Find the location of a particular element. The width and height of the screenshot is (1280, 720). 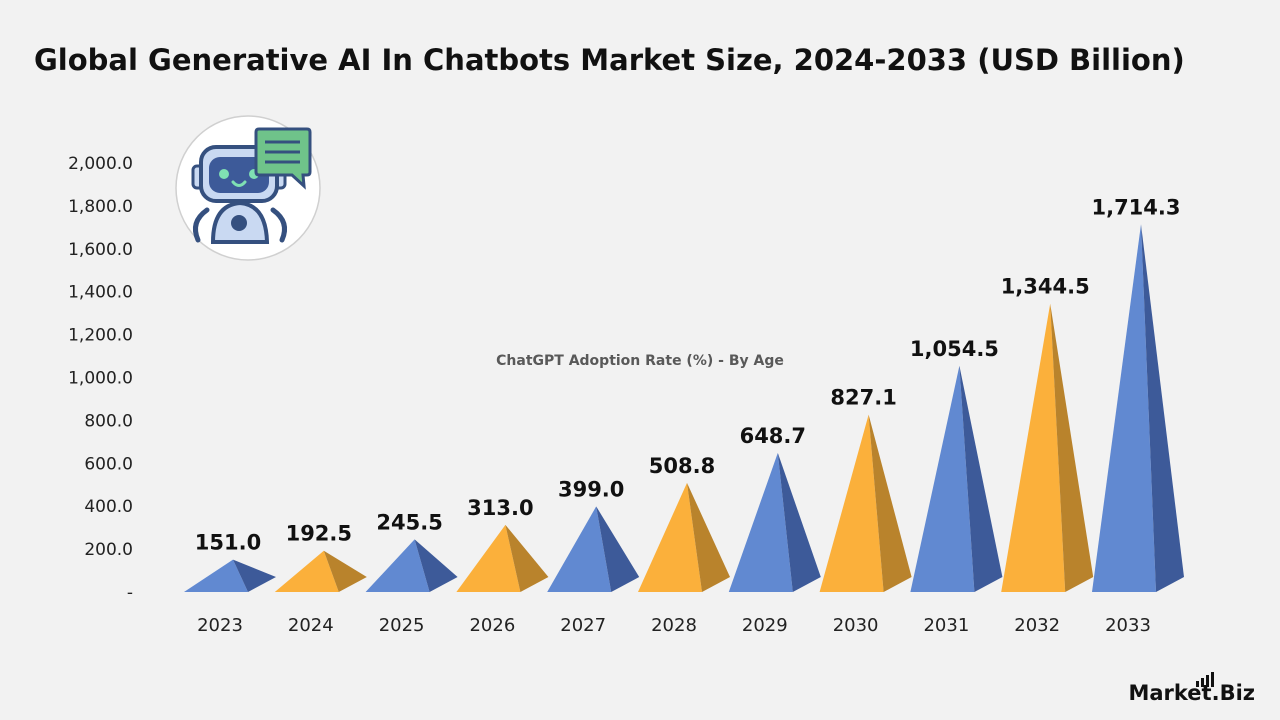

data-label: 313.0 is located at coordinates (500, 508).